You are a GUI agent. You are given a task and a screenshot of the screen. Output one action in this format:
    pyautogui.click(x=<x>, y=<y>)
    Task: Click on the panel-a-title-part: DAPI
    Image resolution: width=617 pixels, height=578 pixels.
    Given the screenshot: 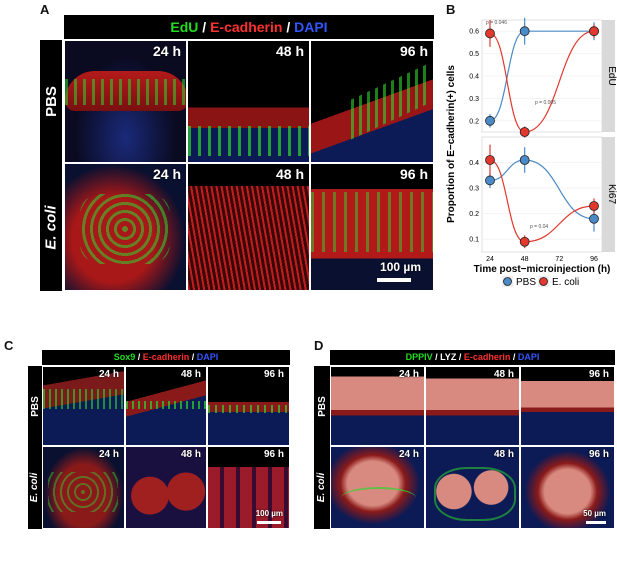 What is the action you would take?
    pyautogui.click(x=311, y=27)
    